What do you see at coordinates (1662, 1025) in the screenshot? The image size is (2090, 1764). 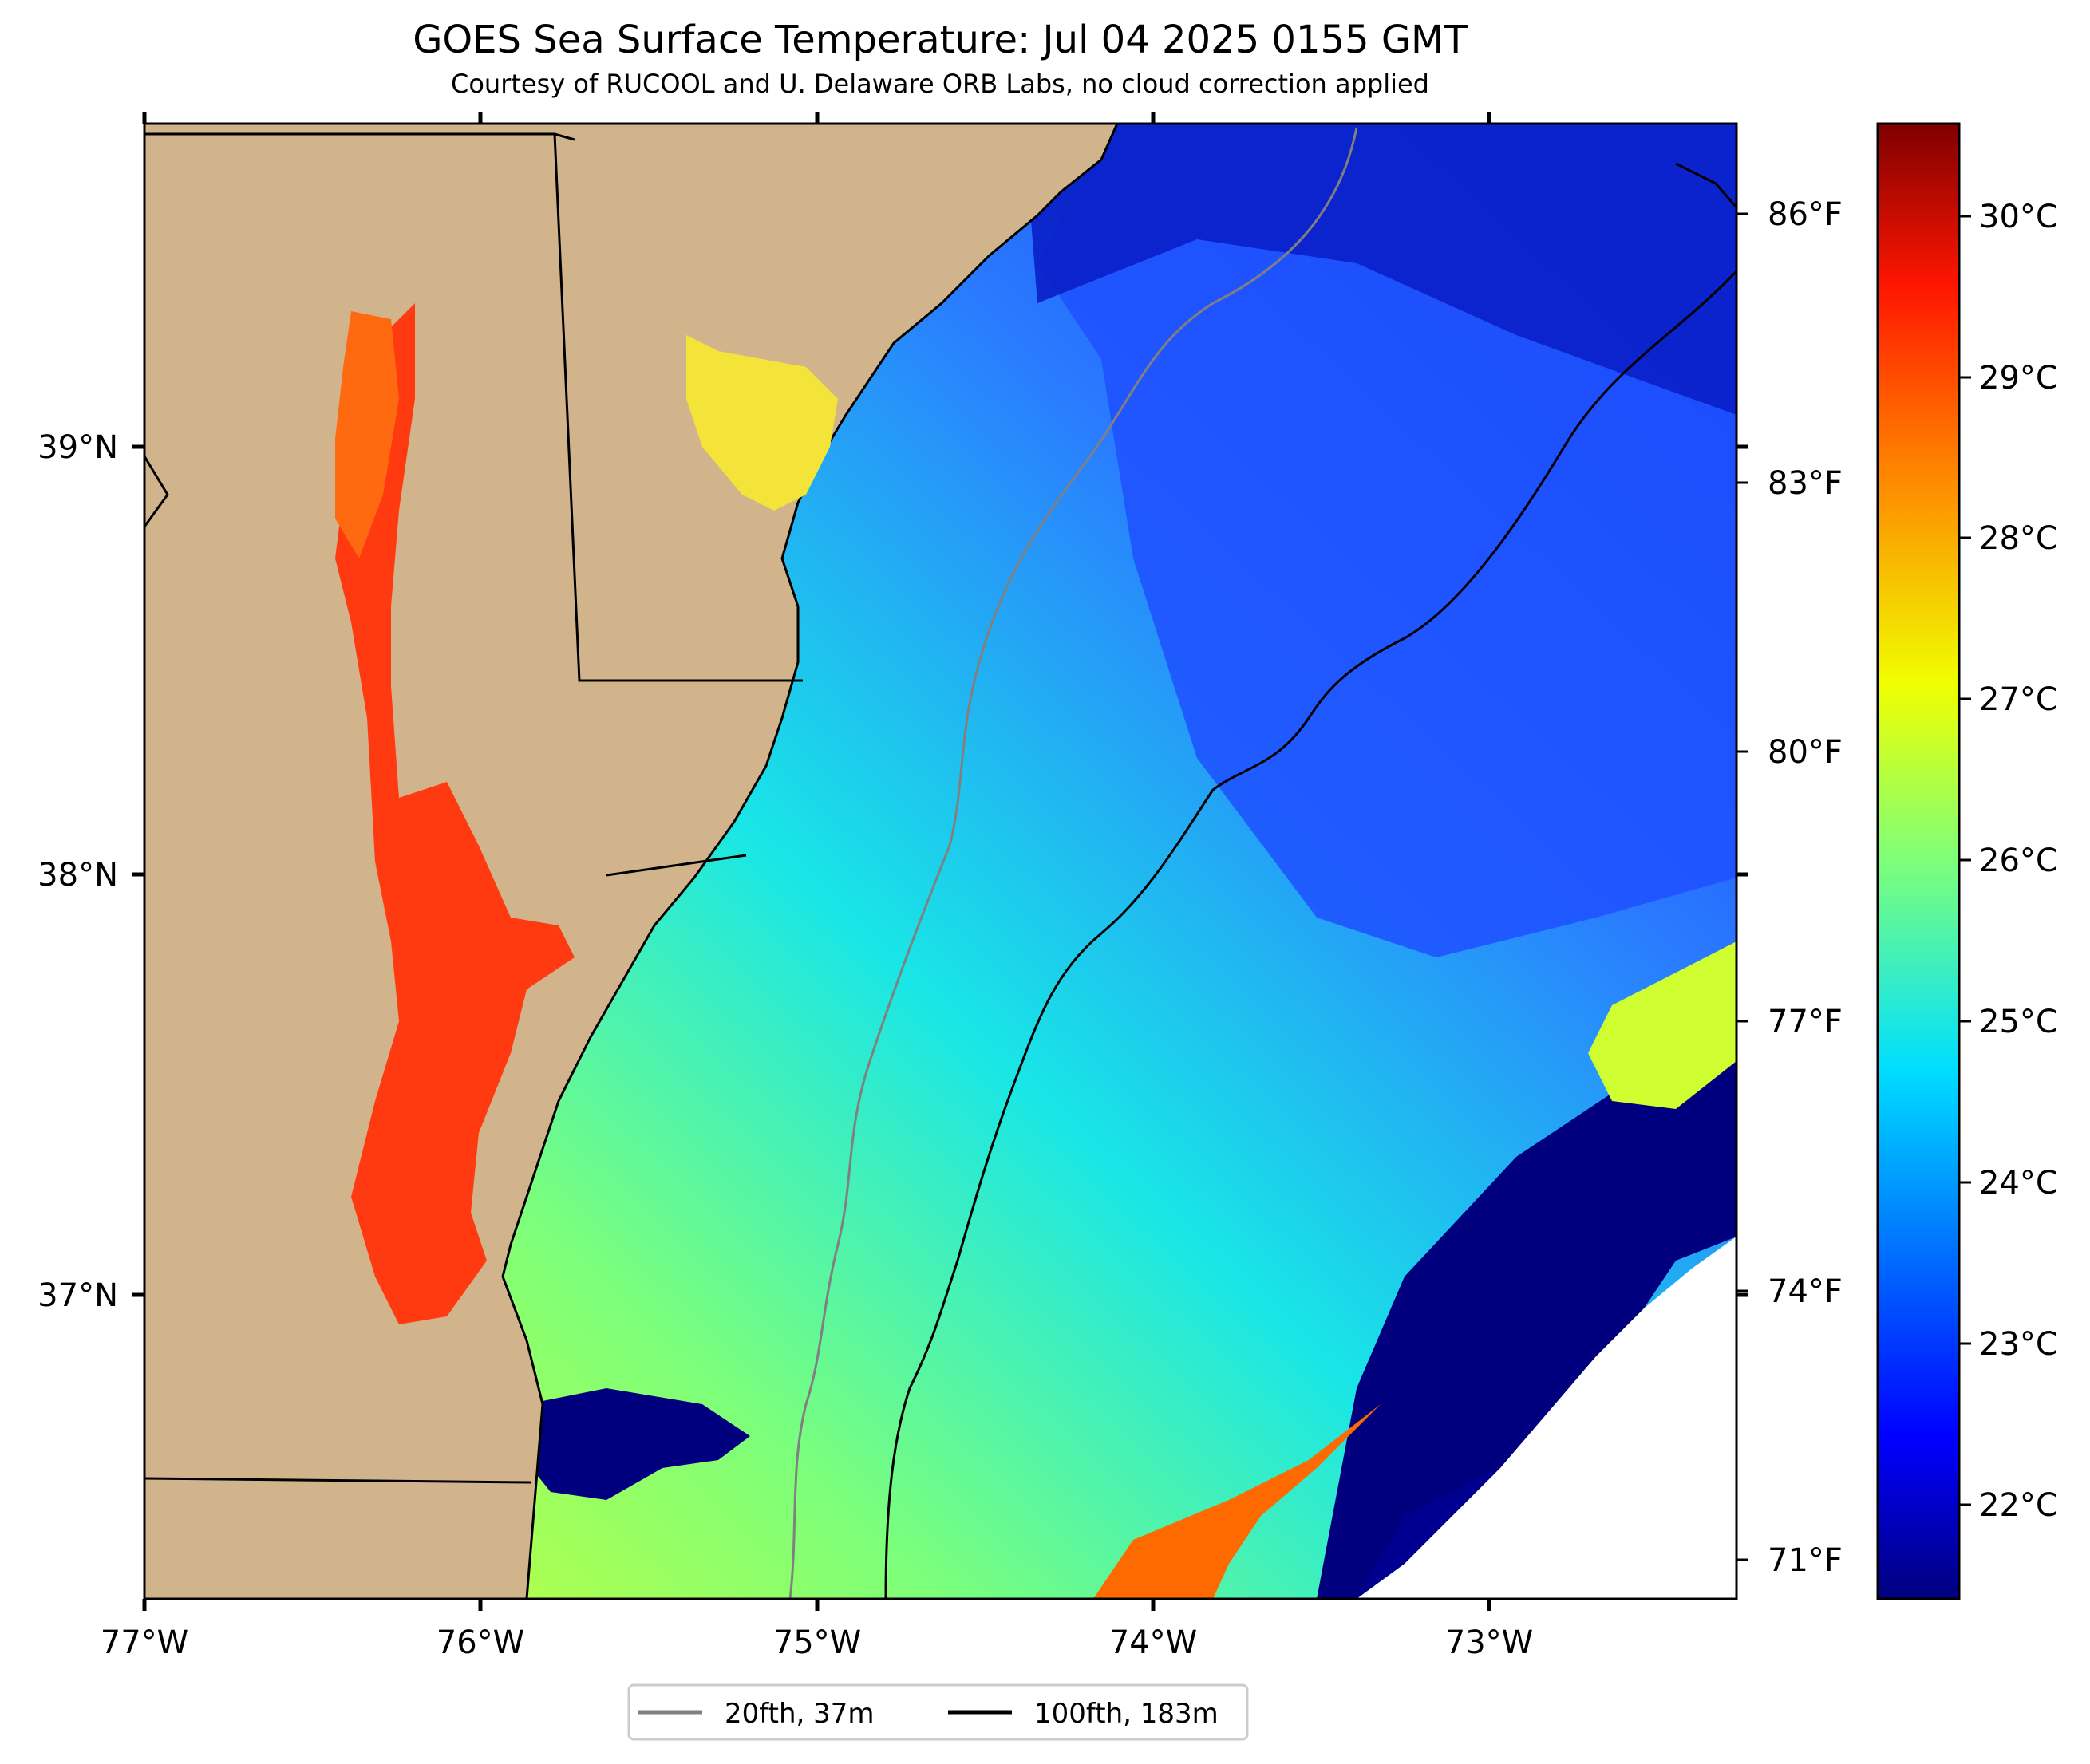 I see `warm-eddy-east` at bounding box center [1662, 1025].